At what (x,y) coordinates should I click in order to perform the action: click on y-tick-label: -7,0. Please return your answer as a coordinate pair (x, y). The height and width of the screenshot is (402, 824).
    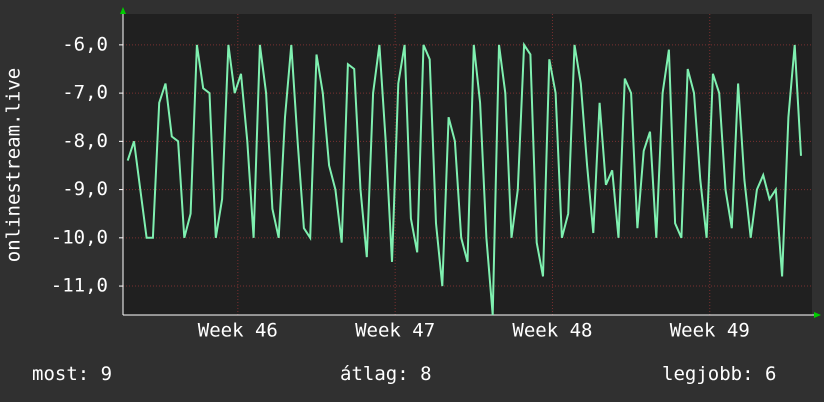
    Looking at the image, I should click on (85, 93).